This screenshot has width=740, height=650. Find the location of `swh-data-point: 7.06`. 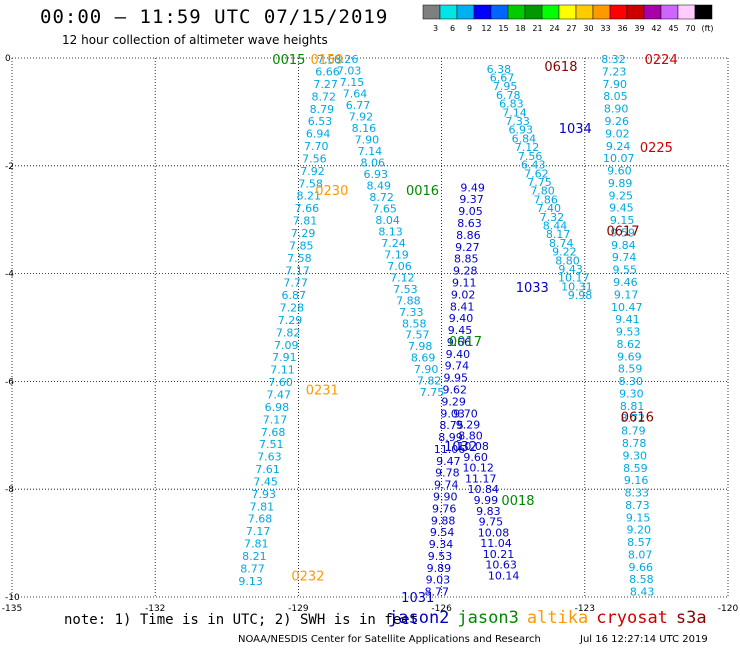

swh-data-point: 7.06 is located at coordinates (399, 266).